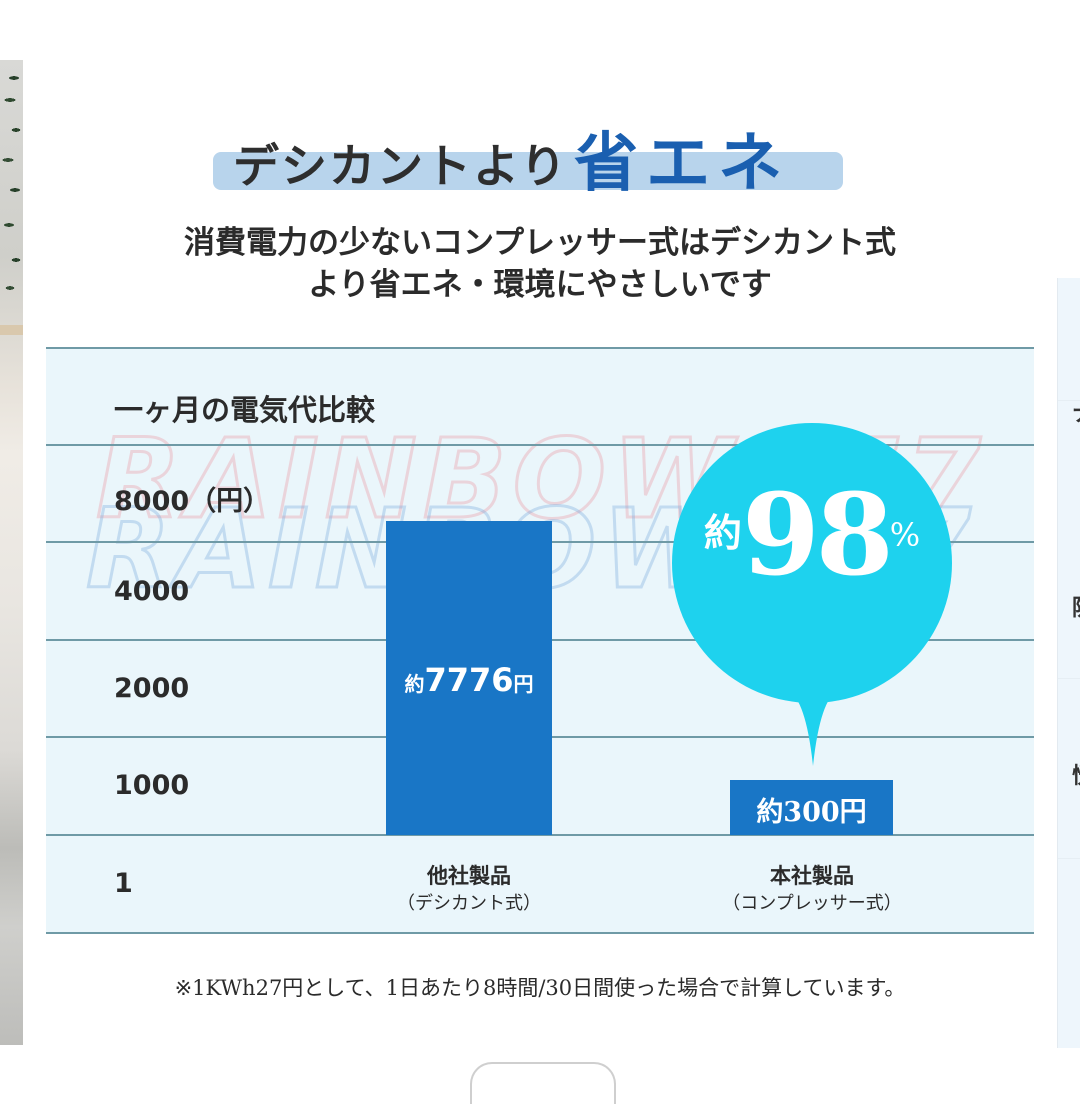 This screenshot has width=1080, height=1104. What do you see at coordinates (722, 532) in the screenshot?
I see `savings-prefix: 約` at bounding box center [722, 532].